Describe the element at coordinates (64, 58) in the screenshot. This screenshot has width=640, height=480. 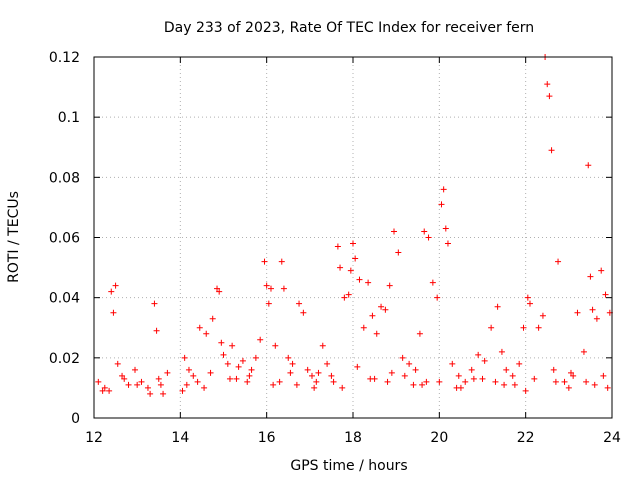
I see `y-tick-label: 0.12` at that location.